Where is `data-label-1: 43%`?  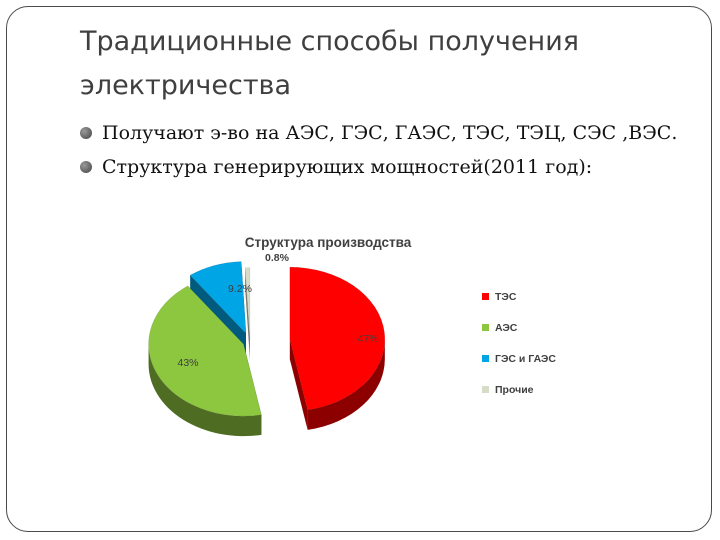
data-label-1: 43% is located at coordinates (187, 363).